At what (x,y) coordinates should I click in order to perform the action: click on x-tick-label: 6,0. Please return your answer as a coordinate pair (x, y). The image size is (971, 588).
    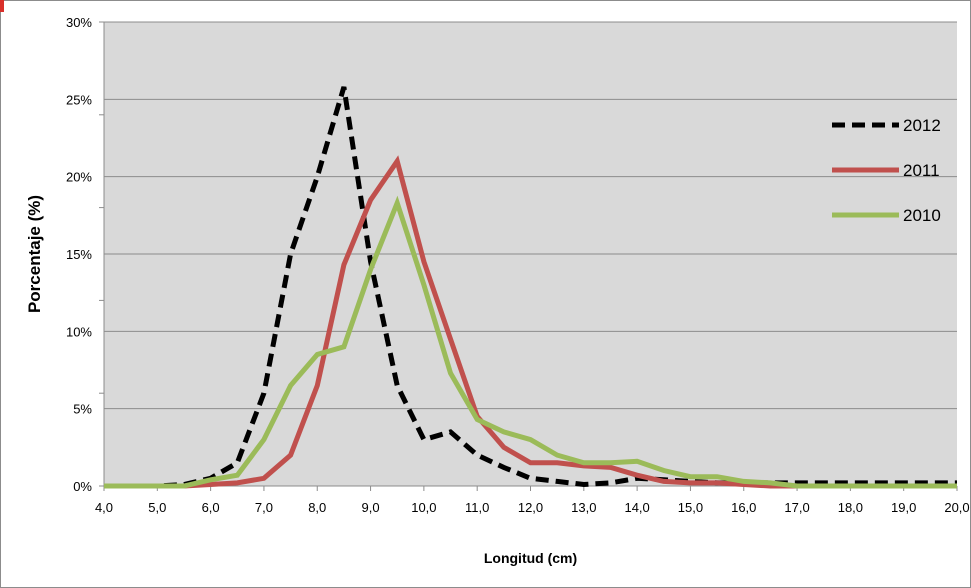
    Looking at the image, I should click on (211, 507).